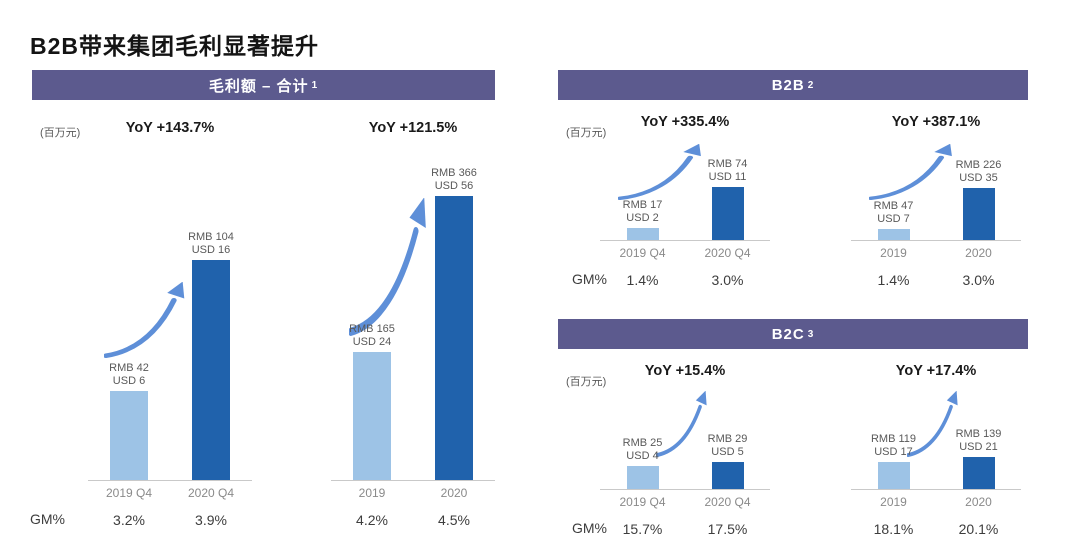 This screenshot has height=553, width=1080. What do you see at coordinates (978, 171) in the screenshot?
I see `bar-value-label: RMB 226 USD 35` at bounding box center [978, 171].